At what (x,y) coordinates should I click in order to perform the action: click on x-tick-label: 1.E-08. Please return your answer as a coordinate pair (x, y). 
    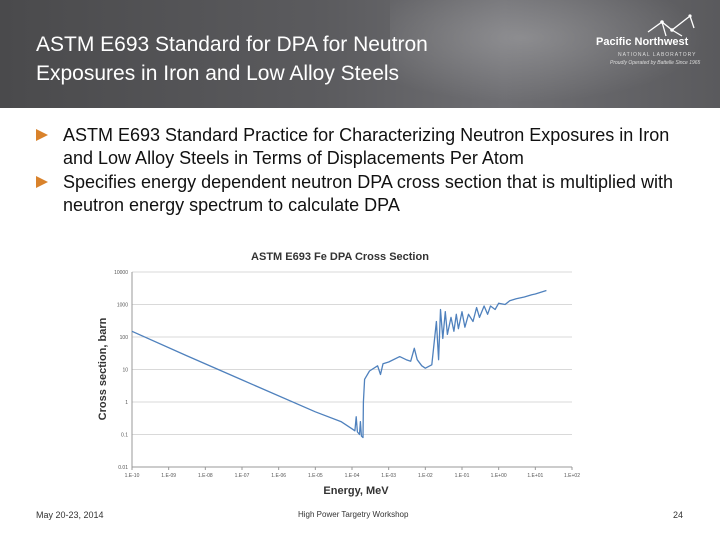
    Looking at the image, I should click on (205, 476).